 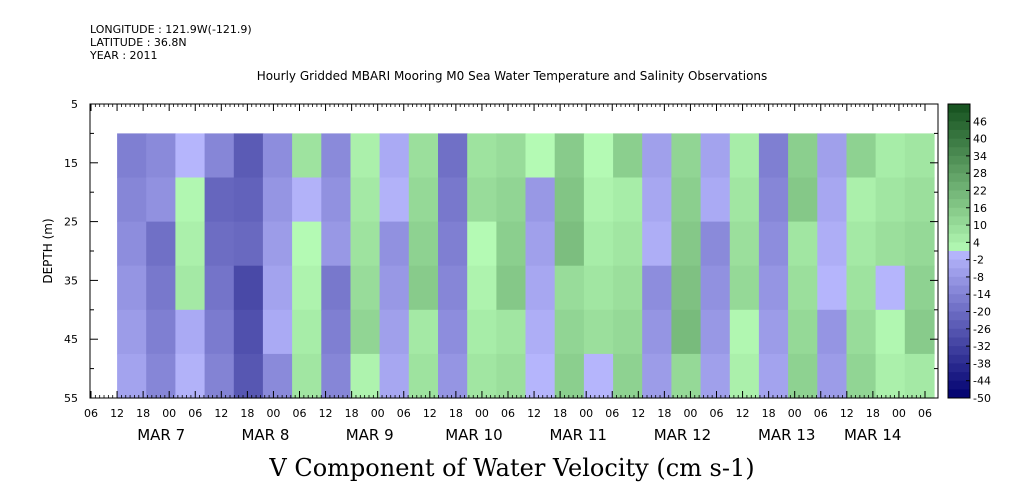 What do you see at coordinates (265, 435) in the screenshot?
I see `x-day-label: MAR 8` at bounding box center [265, 435].